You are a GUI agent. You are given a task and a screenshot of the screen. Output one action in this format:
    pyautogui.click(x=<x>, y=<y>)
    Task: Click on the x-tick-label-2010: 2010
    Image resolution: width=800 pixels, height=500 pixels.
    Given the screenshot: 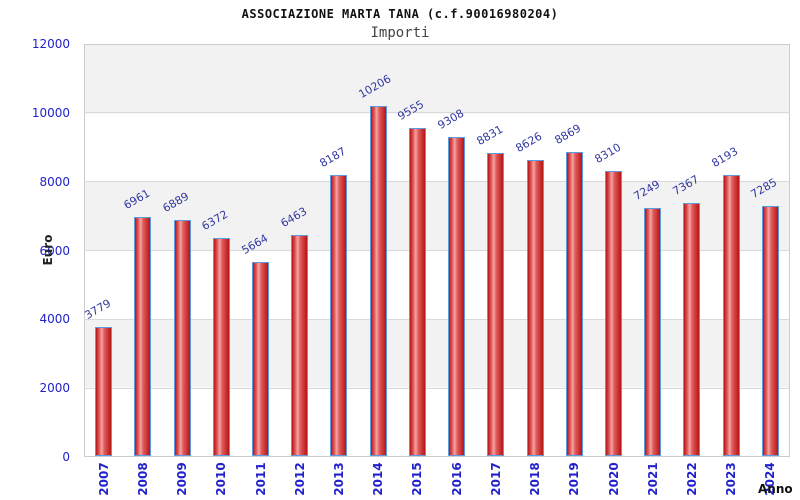 What is the action you would take?
    pyautogui.click(x=221, y=479)
    